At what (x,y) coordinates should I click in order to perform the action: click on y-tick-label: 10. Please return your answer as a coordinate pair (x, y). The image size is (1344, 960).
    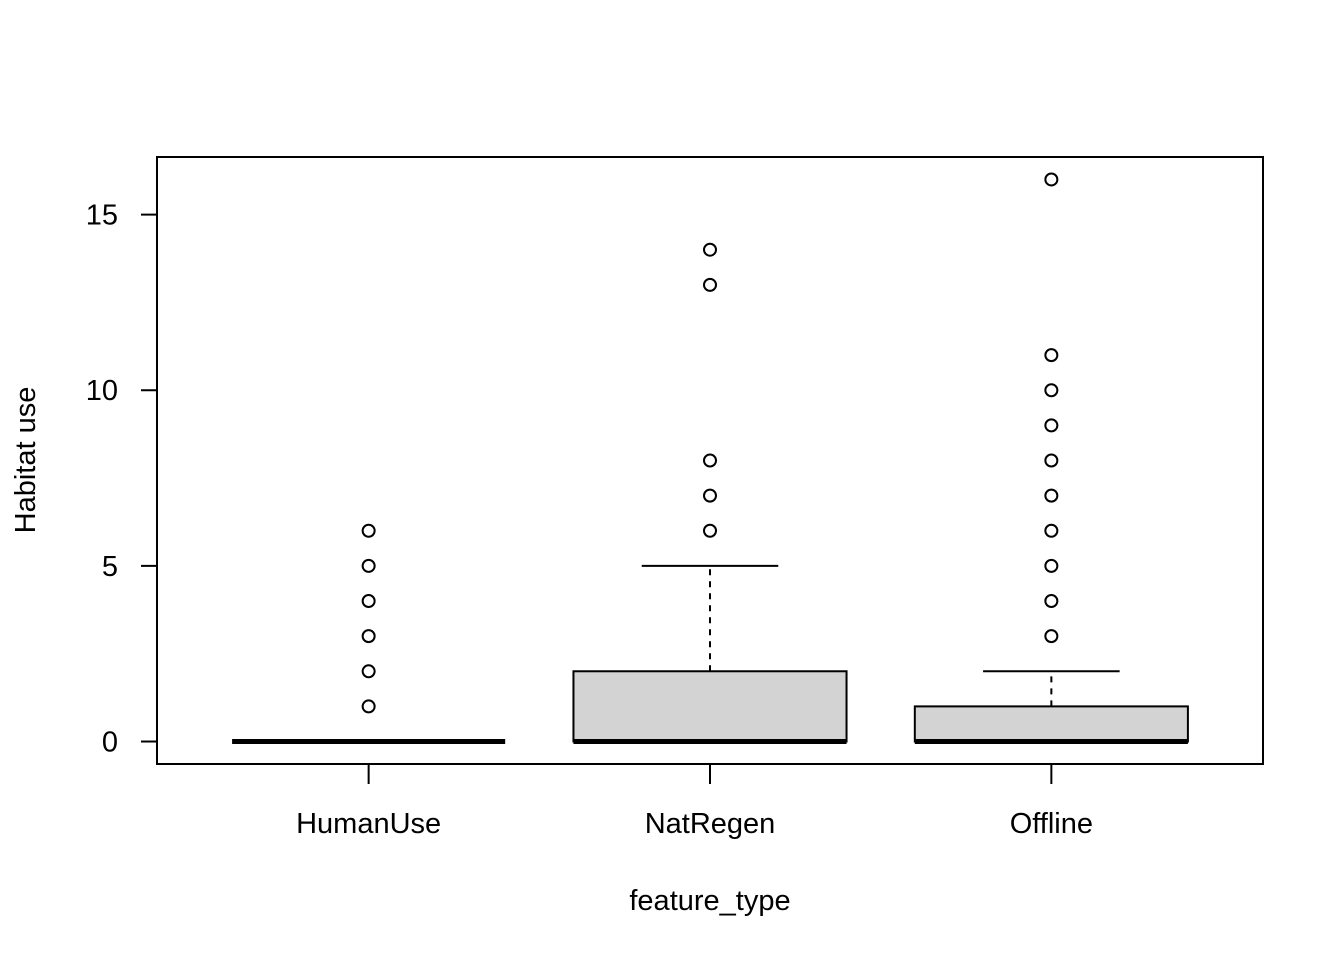
    Looking at the image, I should click on (102, 391).